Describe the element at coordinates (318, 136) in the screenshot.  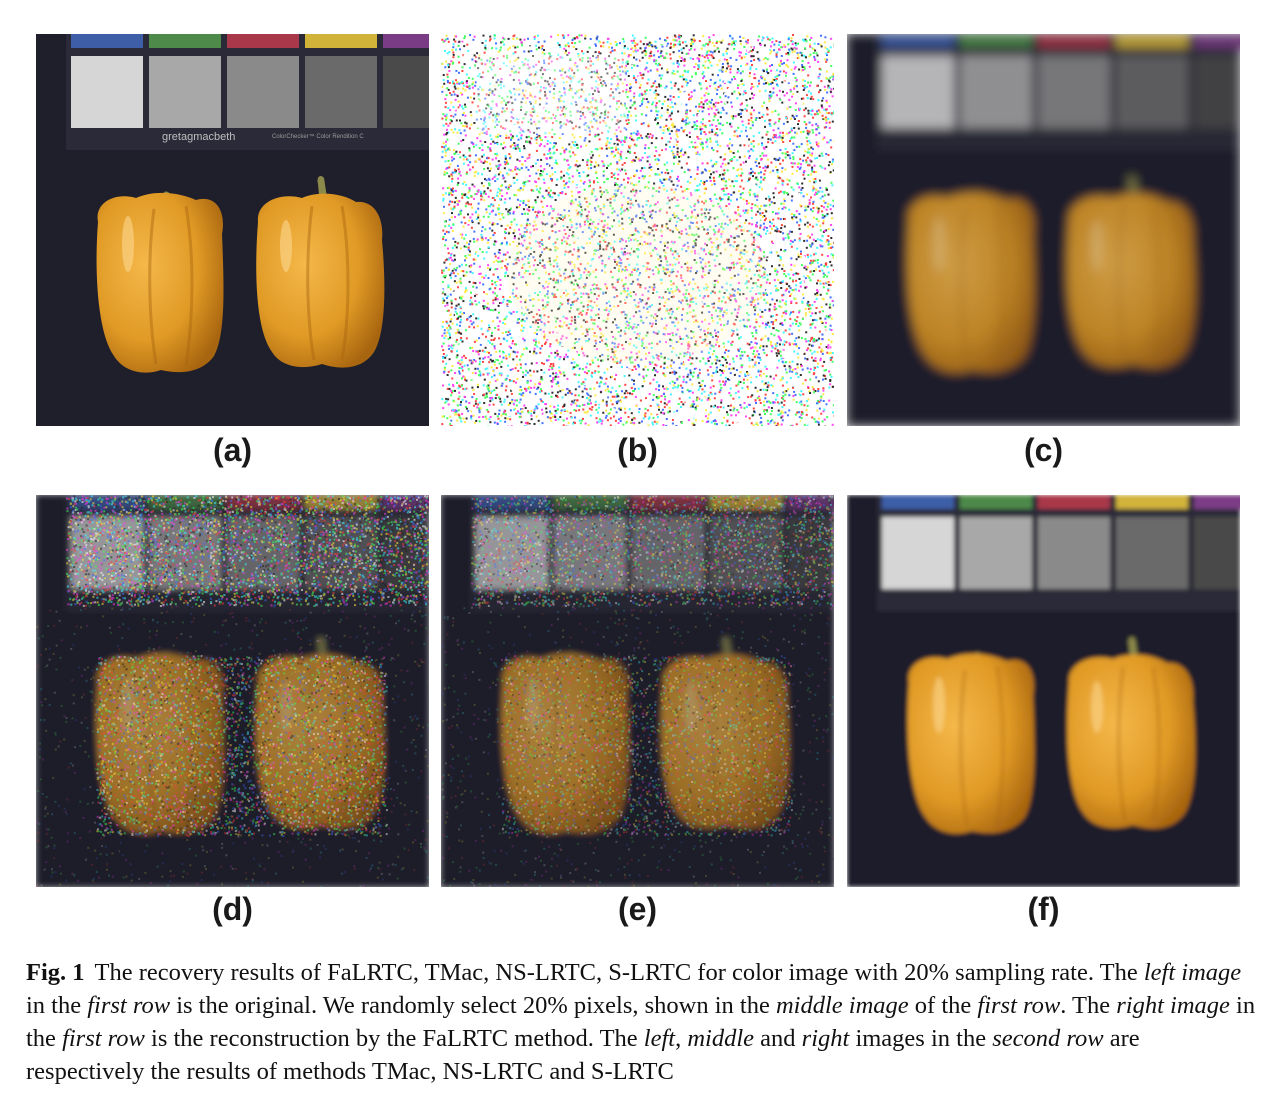
I see `colorchecker-model-text: ColorChecker™ Color Rendition C` at that location.